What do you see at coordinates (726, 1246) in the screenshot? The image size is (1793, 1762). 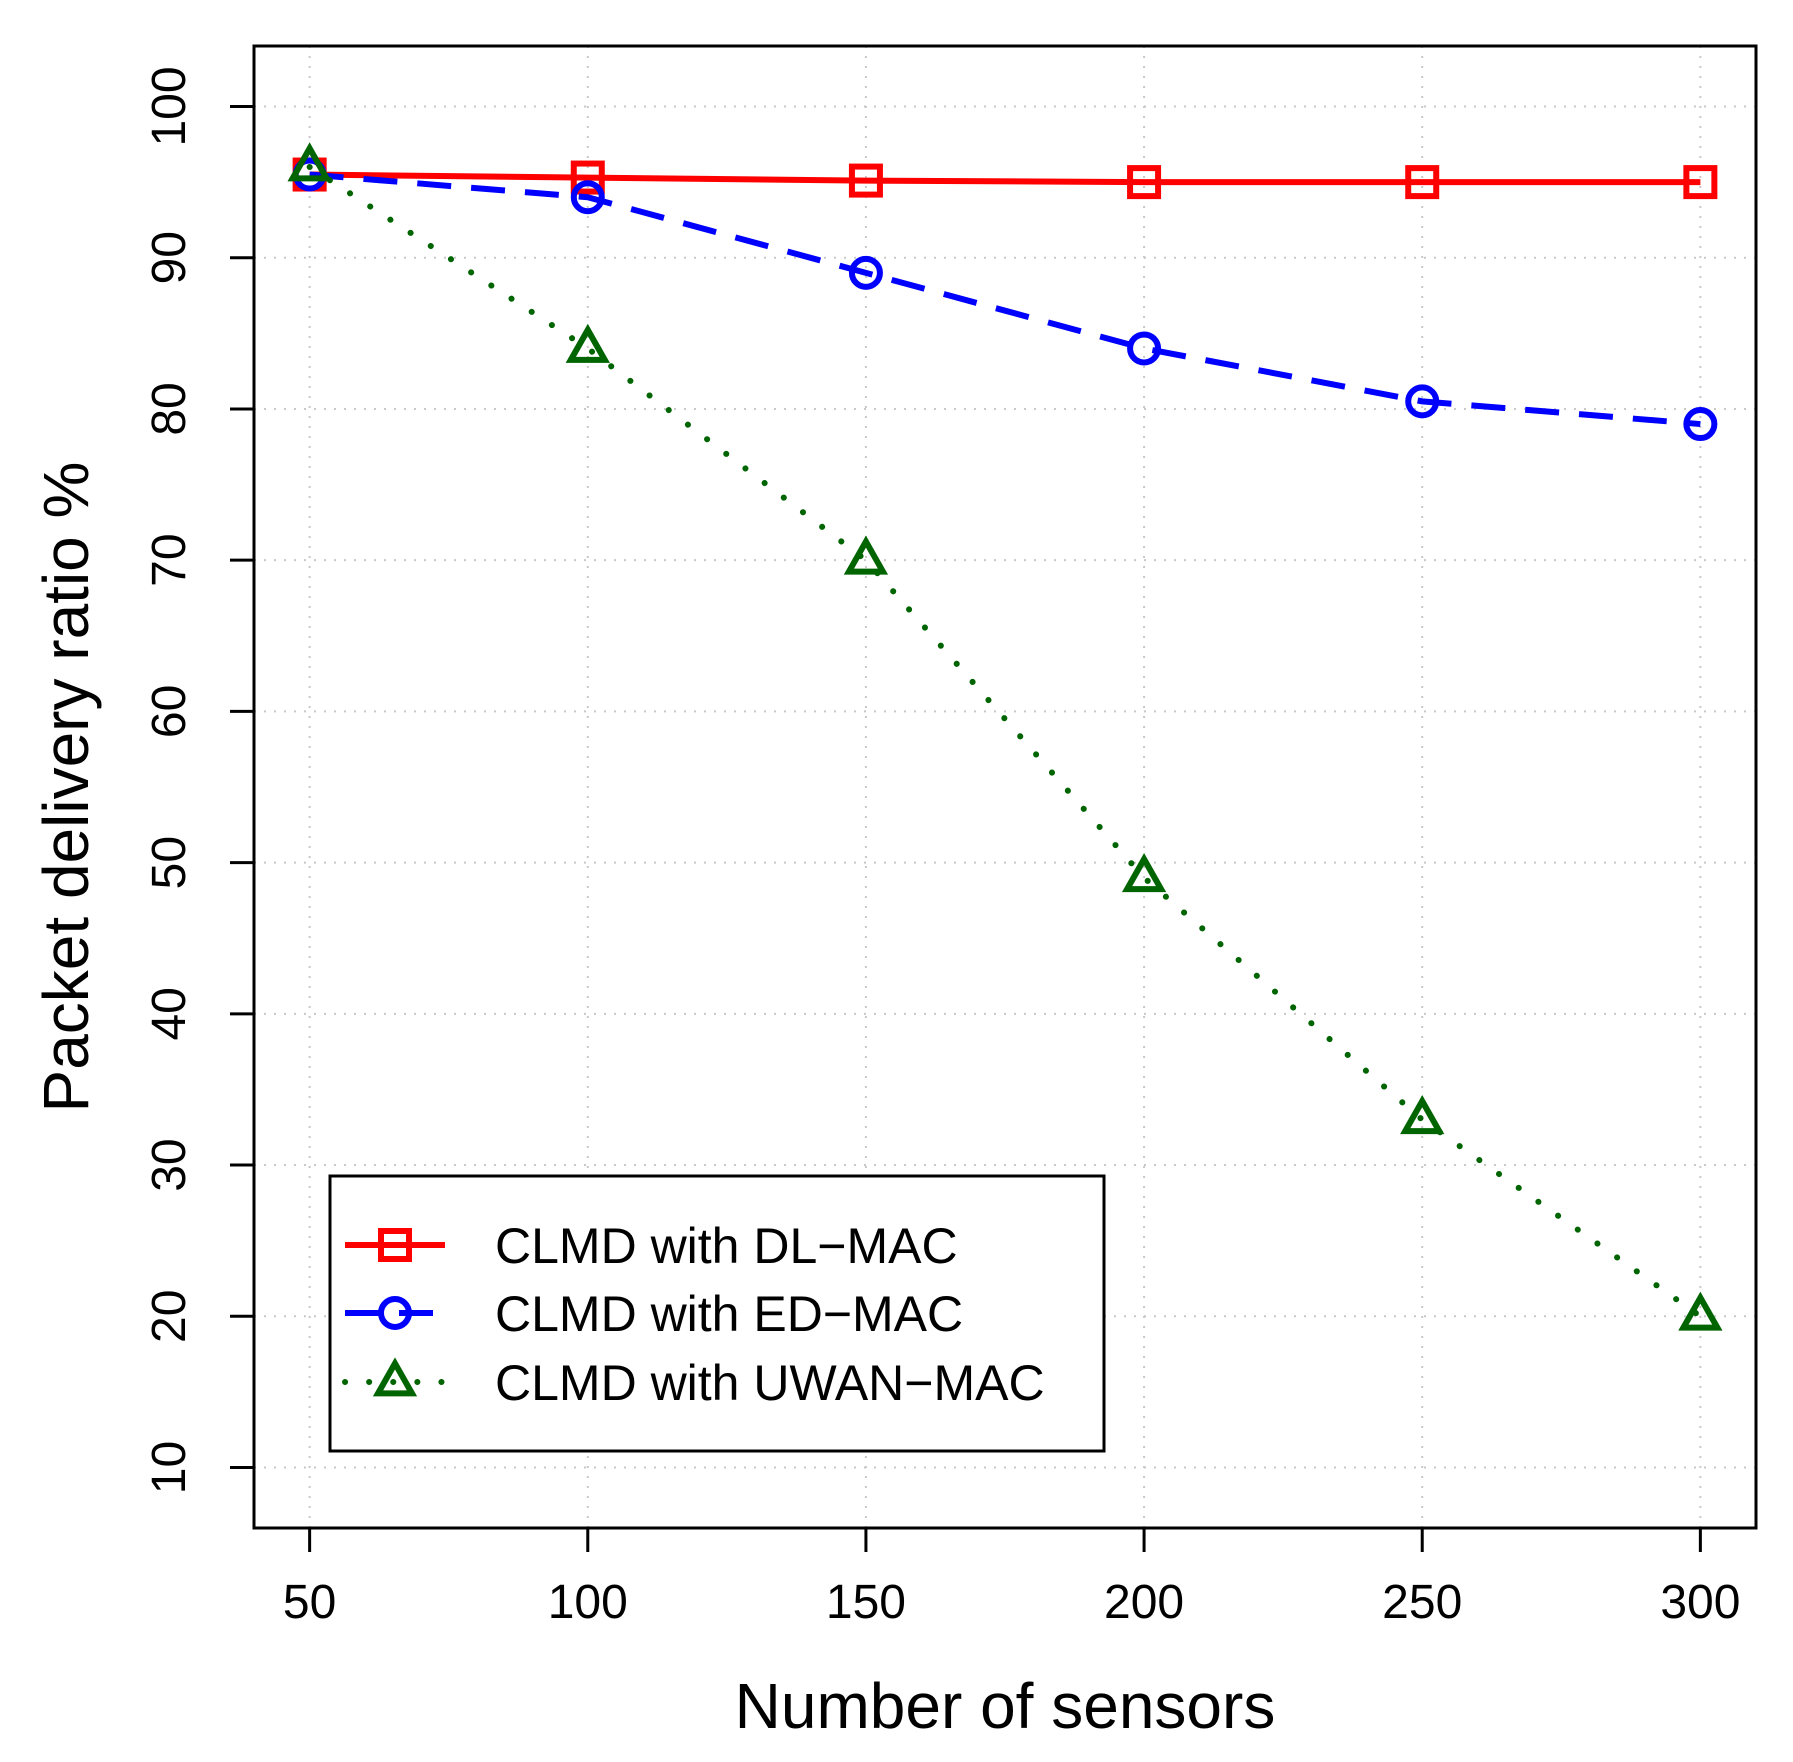 I see `legend-label: CLMD with DL−MAC` at bounding box center [726, 1246].